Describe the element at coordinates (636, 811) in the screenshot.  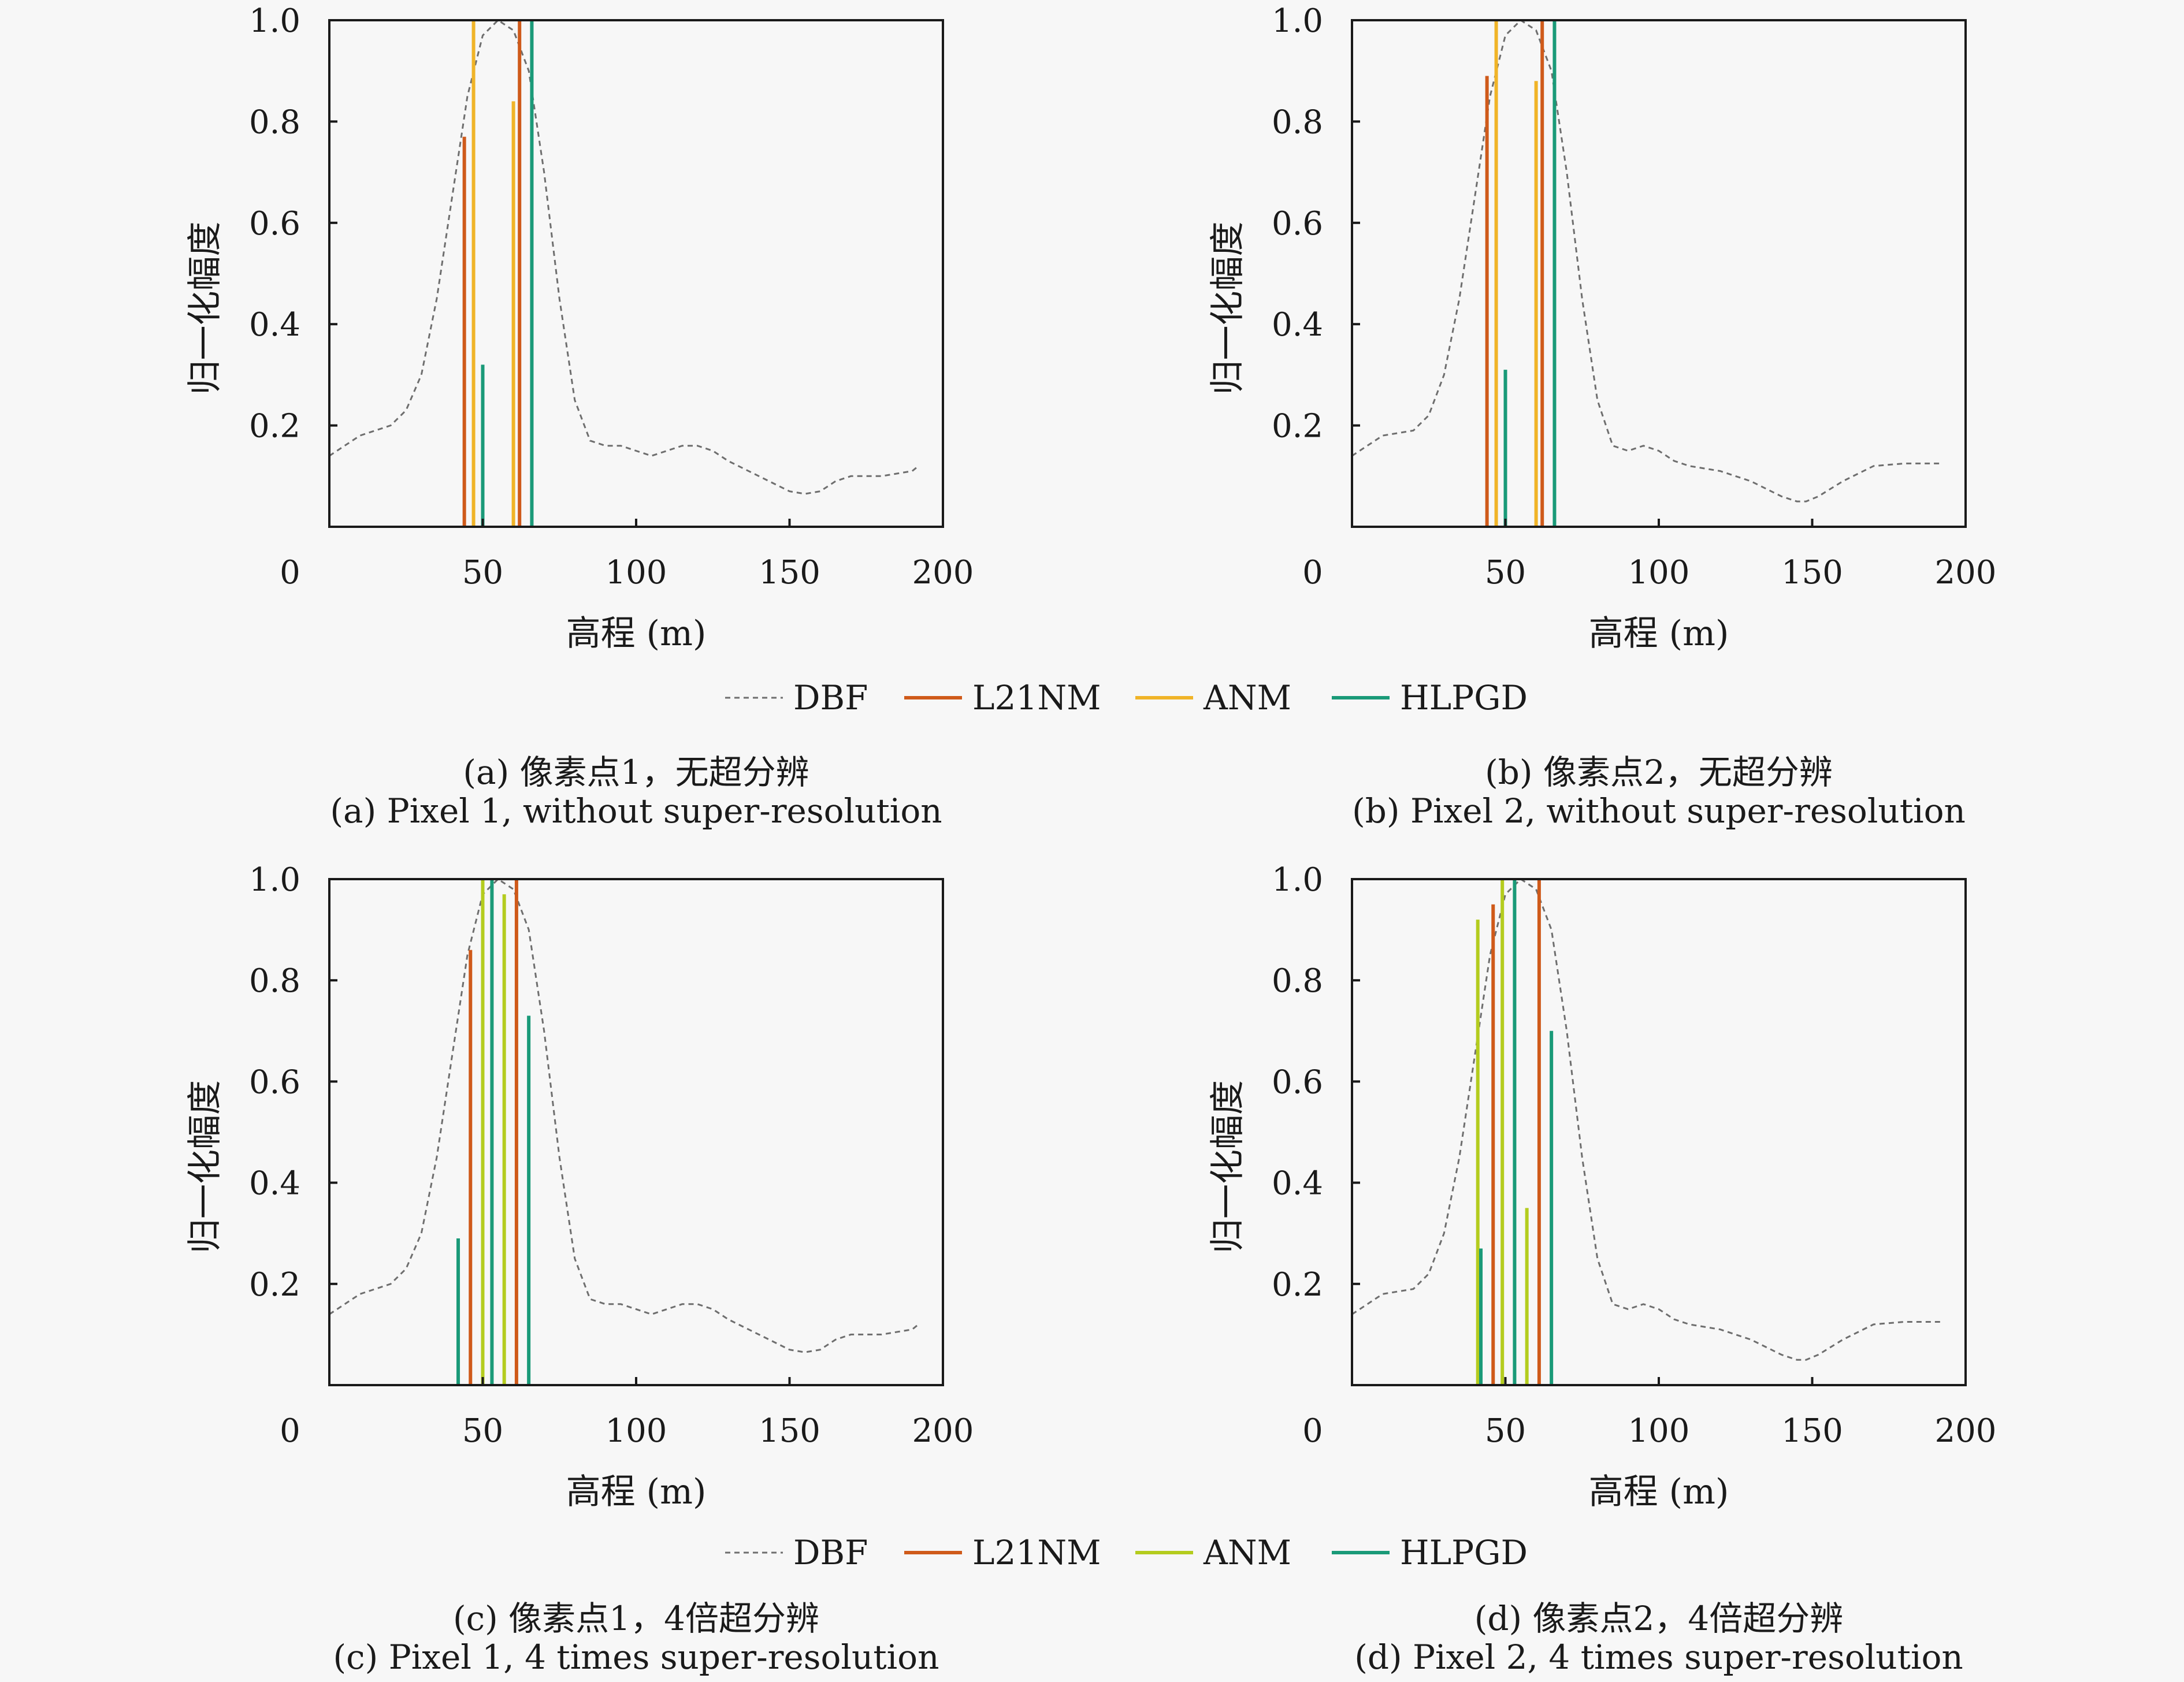
I see `caption-a-english: (a) Pixel 1, without super-resolution` at that location.